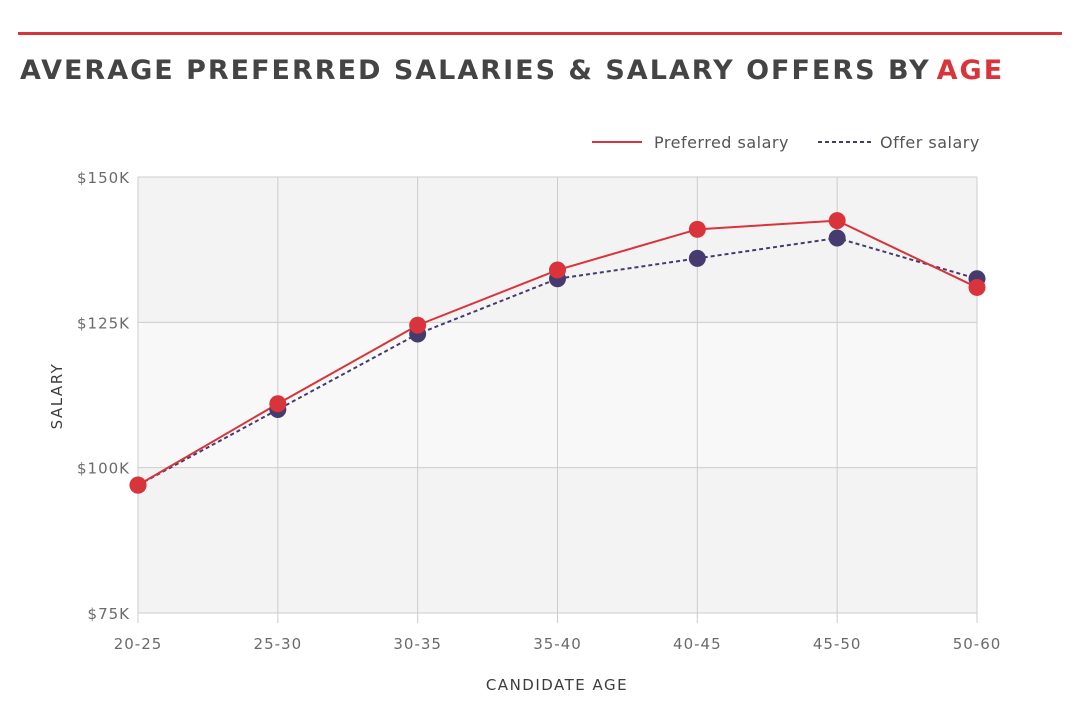 The width and height of the screenshot is (1080, 719). What do you see at coordinates (278, 644) in the screenshot?
I see `x-tick-label: 25-30` at bounding box center [278, 644].